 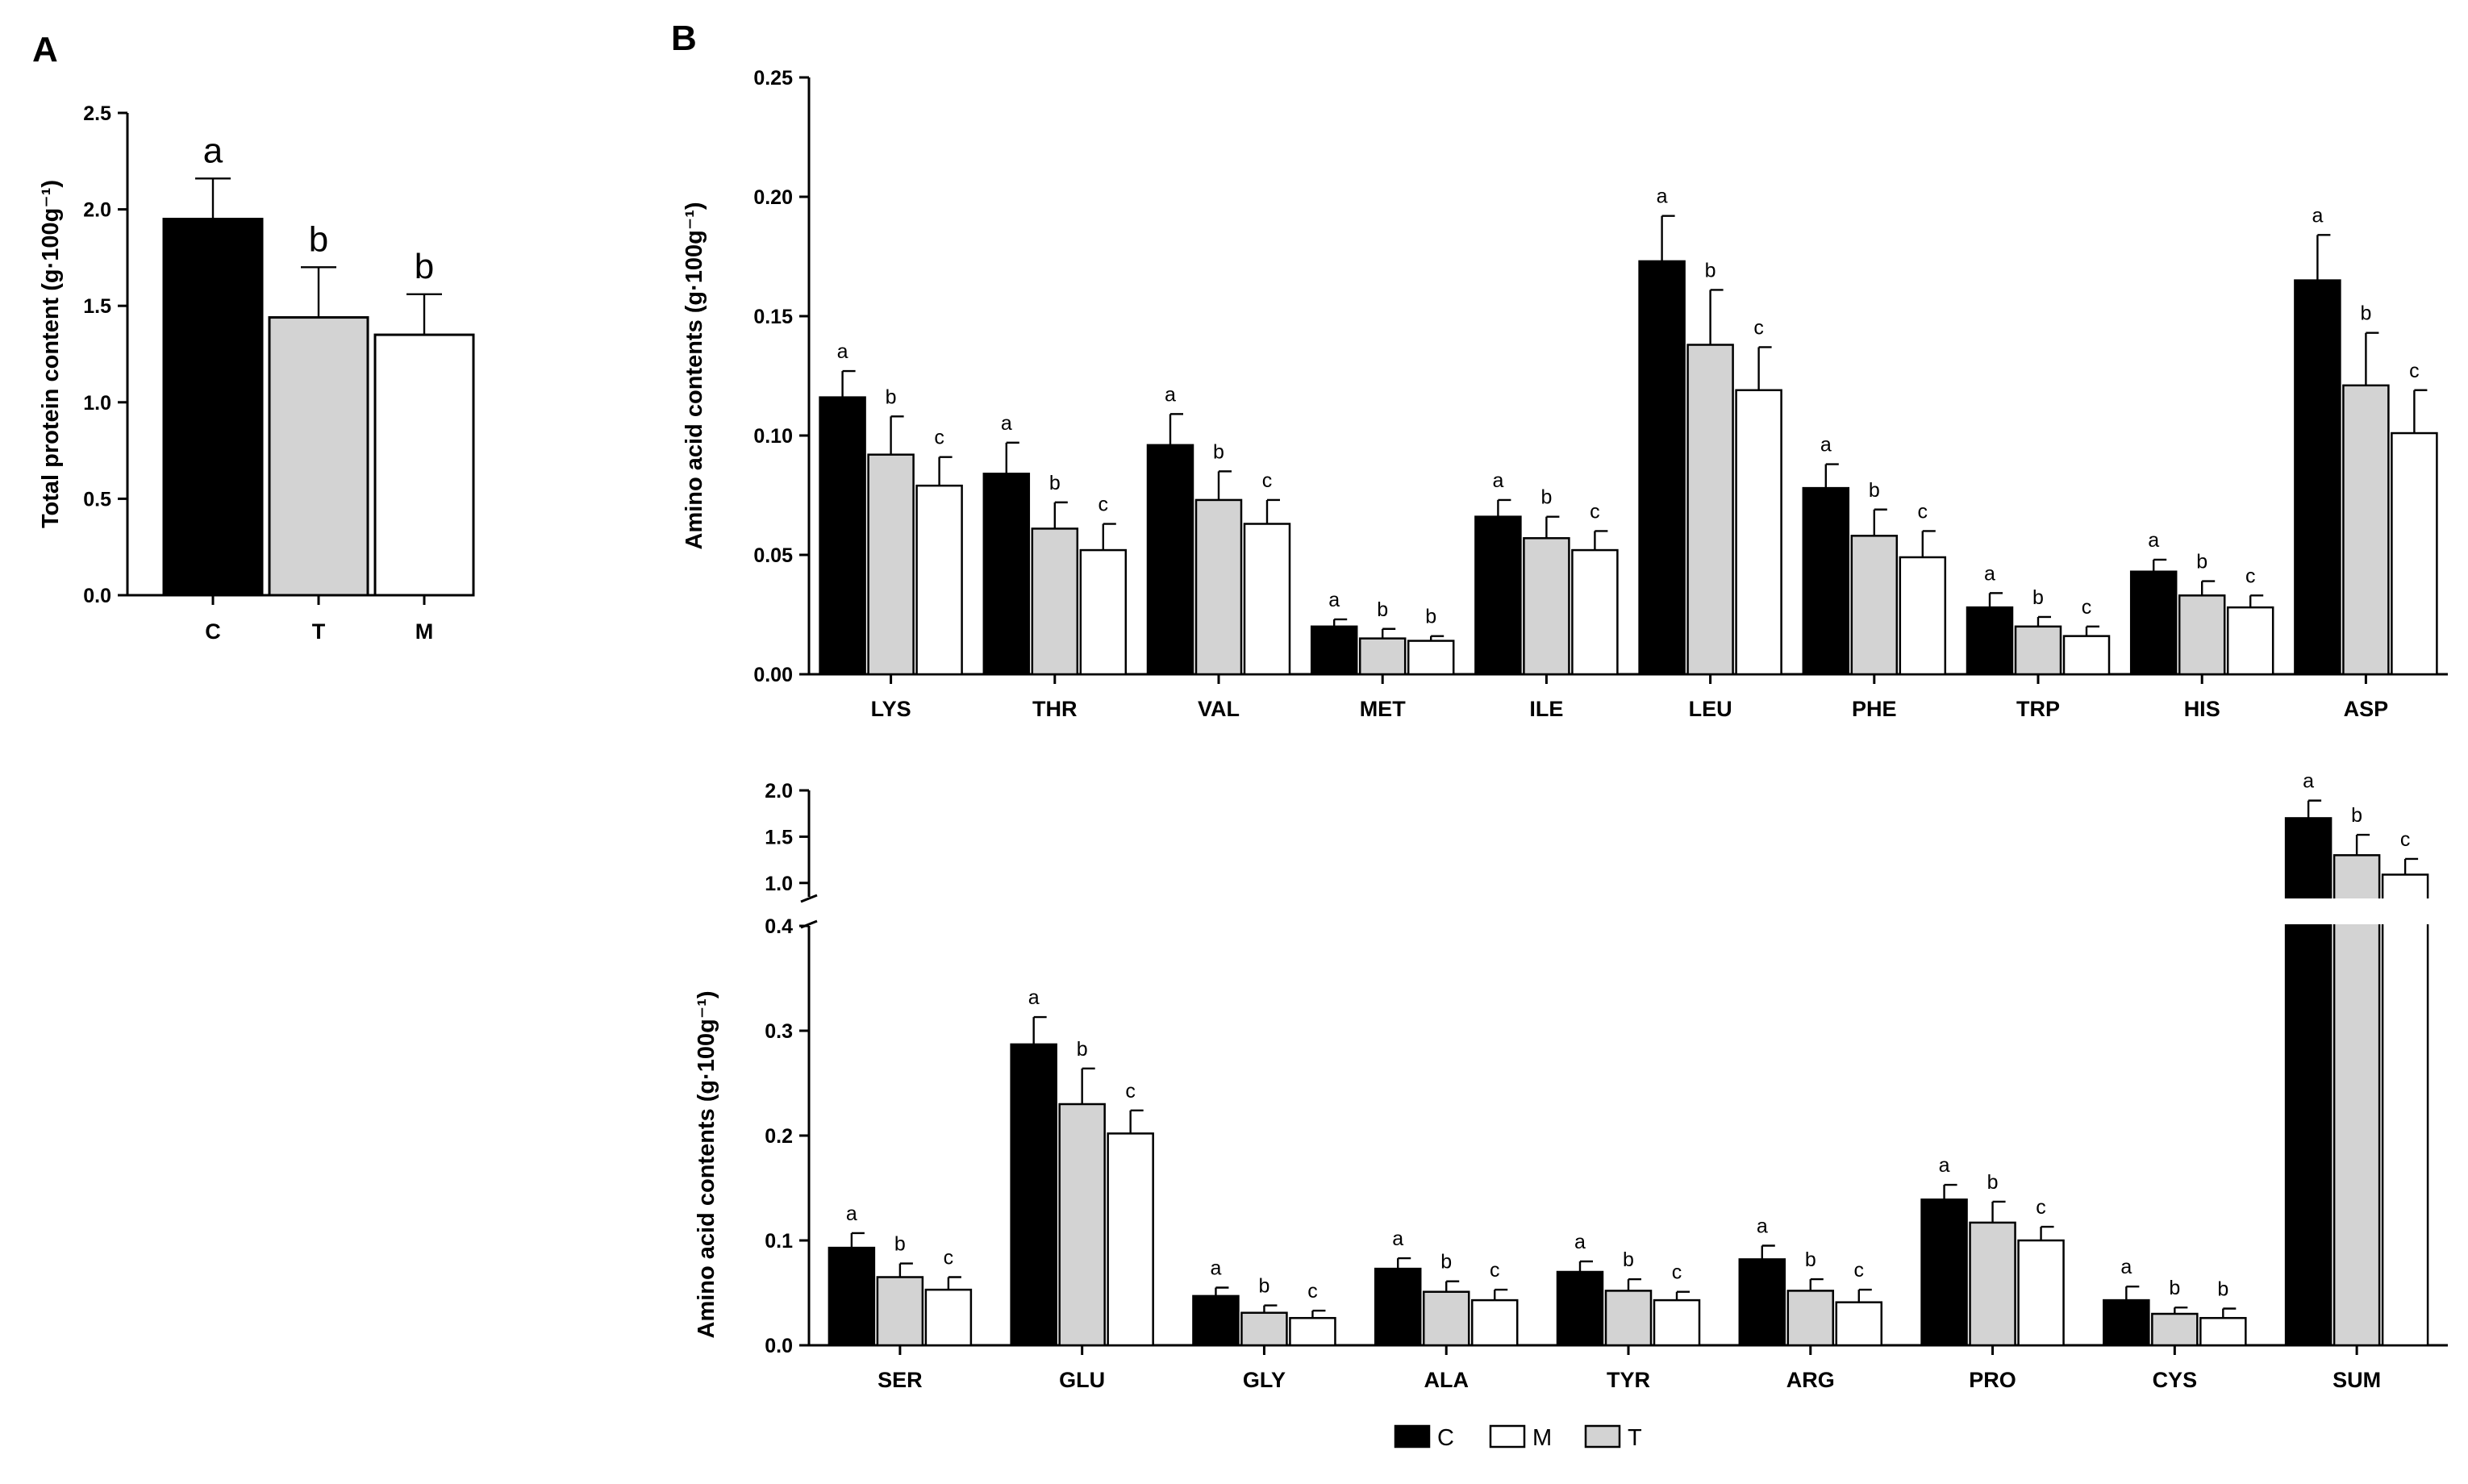 What do you see at coordinates (1495, 1270) in the screenshot?
I see `significance-letter-ala-m: c` at bounding box center [1495, 1270].